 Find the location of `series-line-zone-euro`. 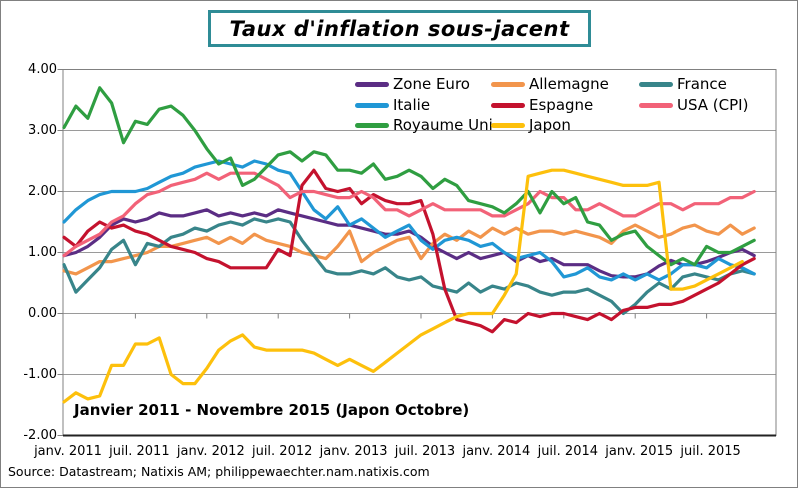

series-line-zone-euro is located at coordinates (409, 243).